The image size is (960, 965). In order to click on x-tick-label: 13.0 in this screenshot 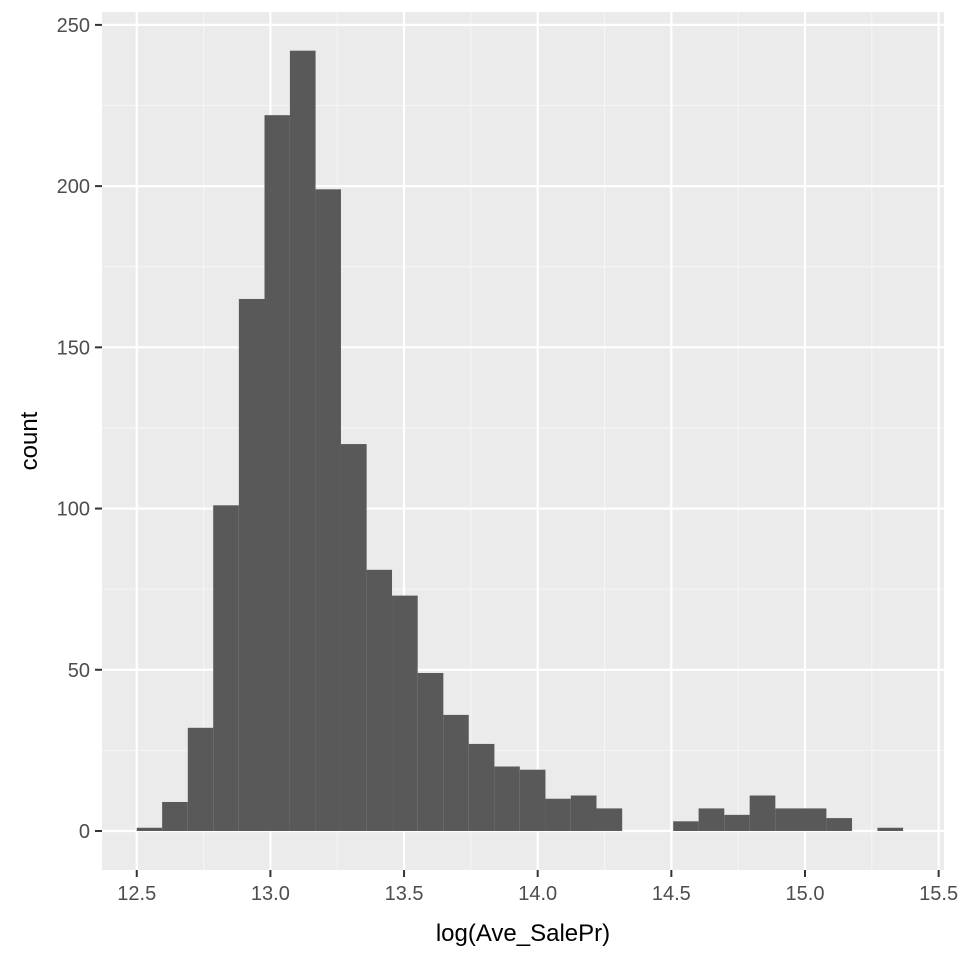, I will do `click(270, 894)`.